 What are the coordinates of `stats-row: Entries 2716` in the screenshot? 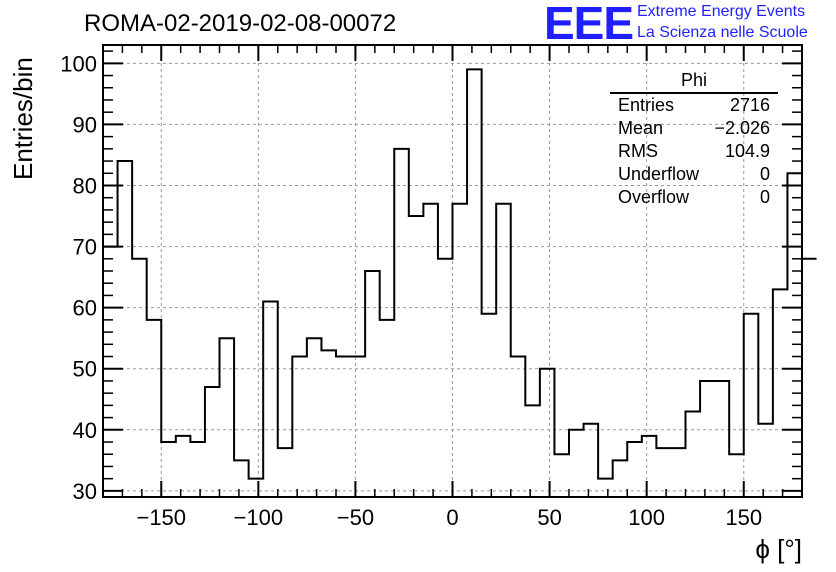 It's located at (694, 105).